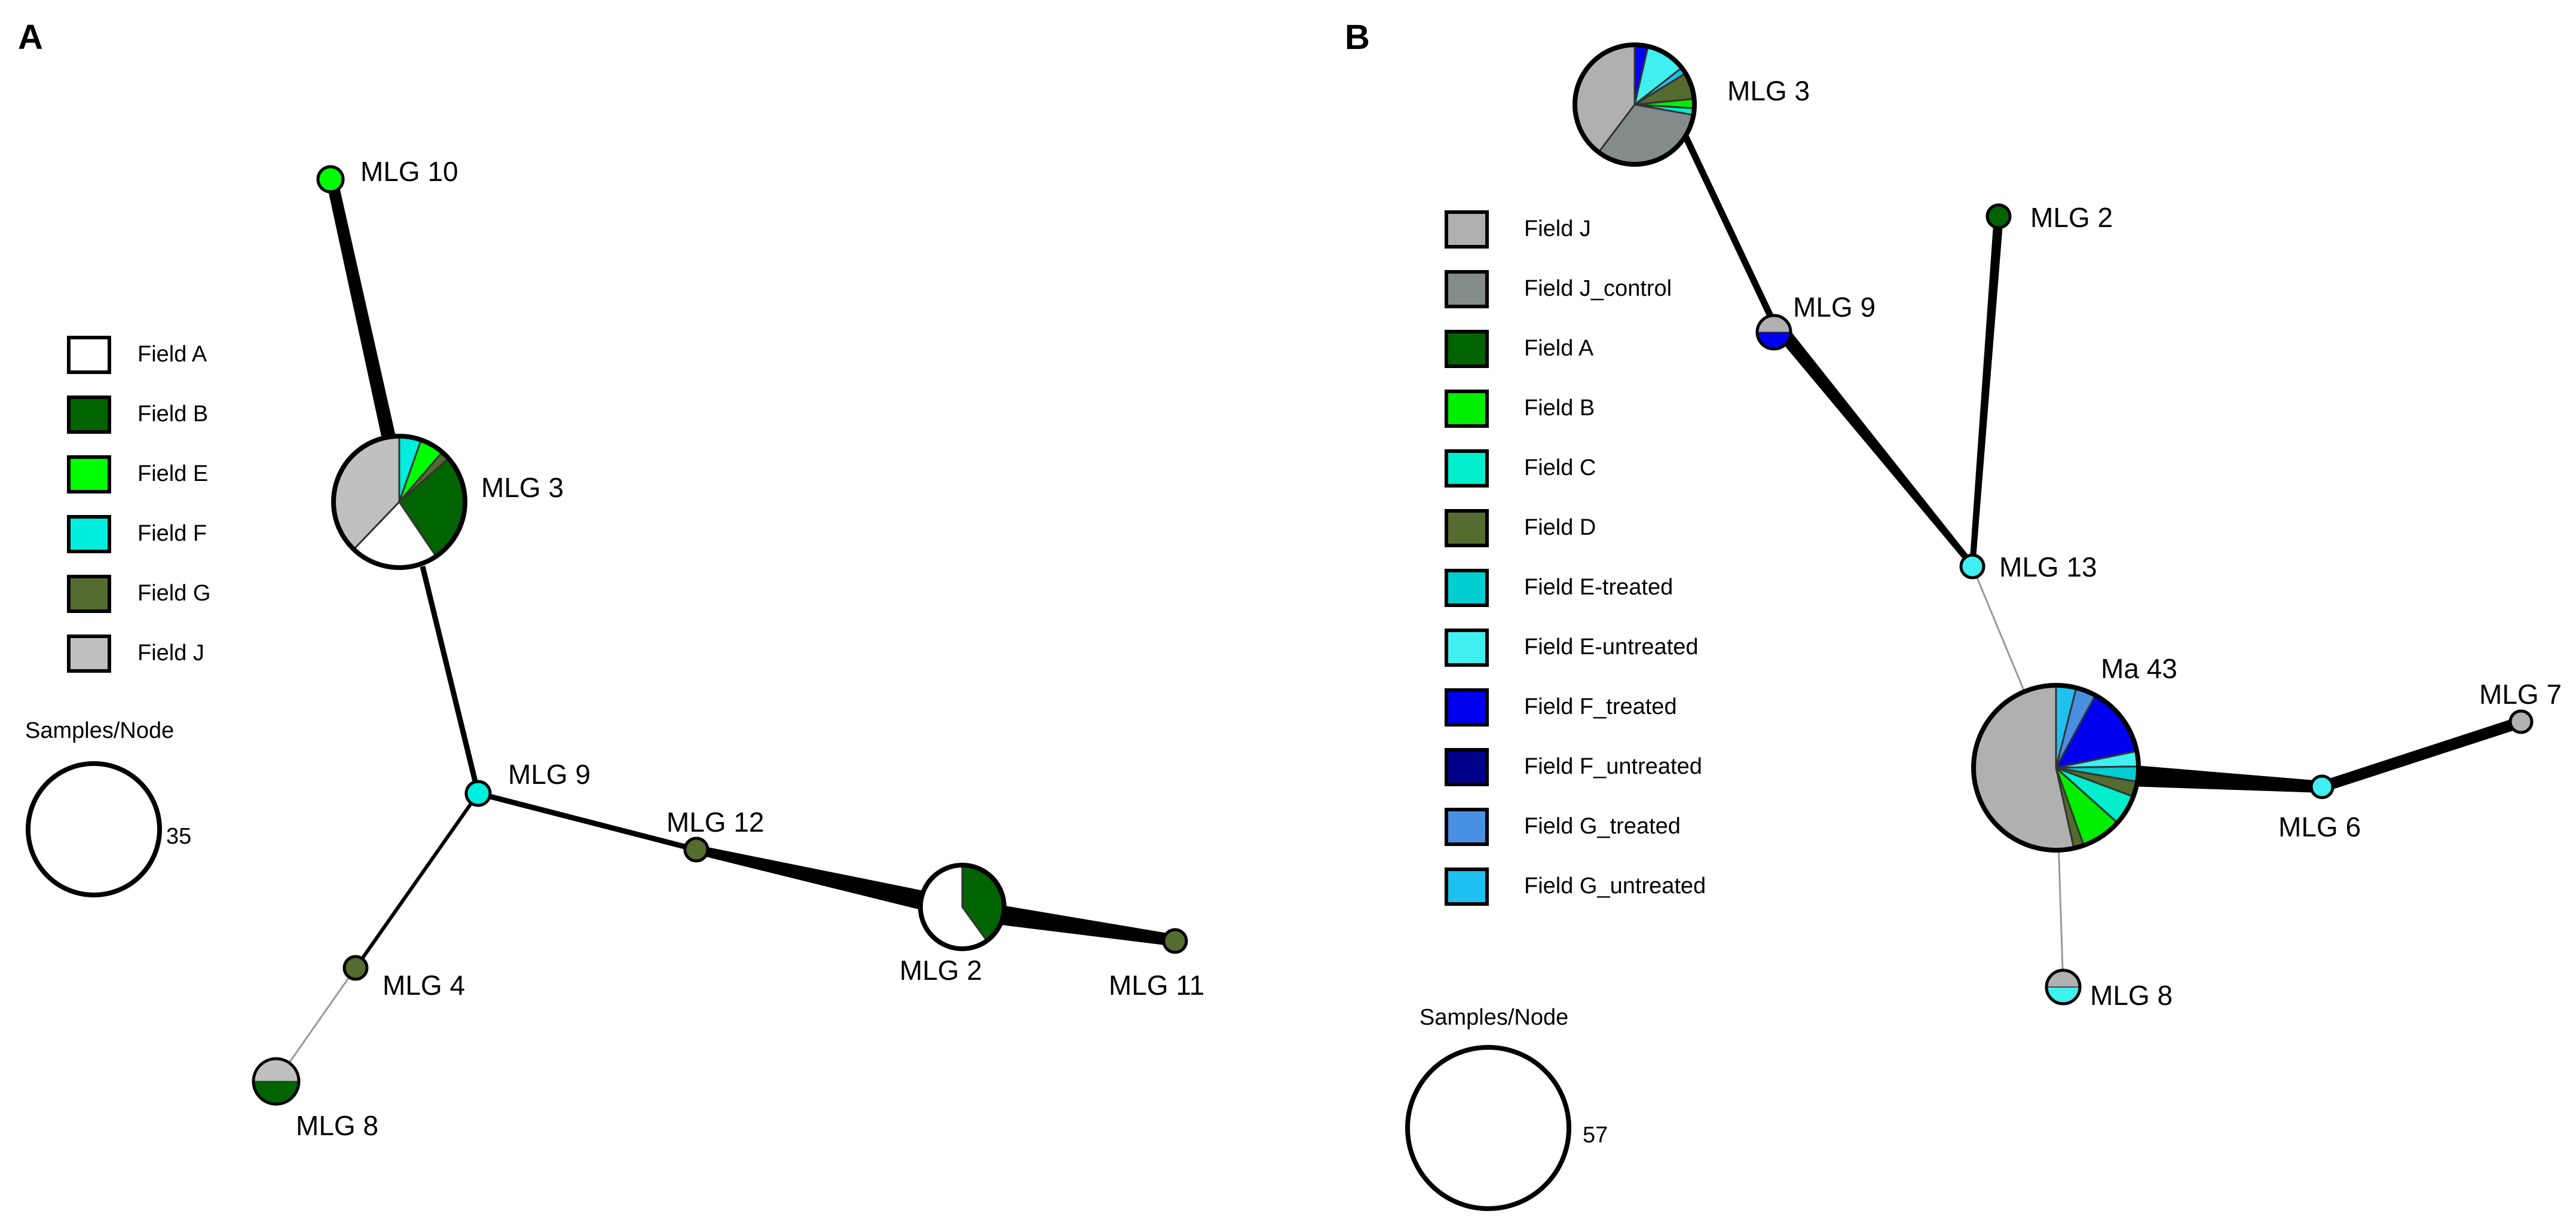 Image resolution: width=2576 pixels, height=1223 pixels. What do you see at coordinates (94, 829) in the screenshot?
I see `scale-circle-a` at bounding box center [94, 829].